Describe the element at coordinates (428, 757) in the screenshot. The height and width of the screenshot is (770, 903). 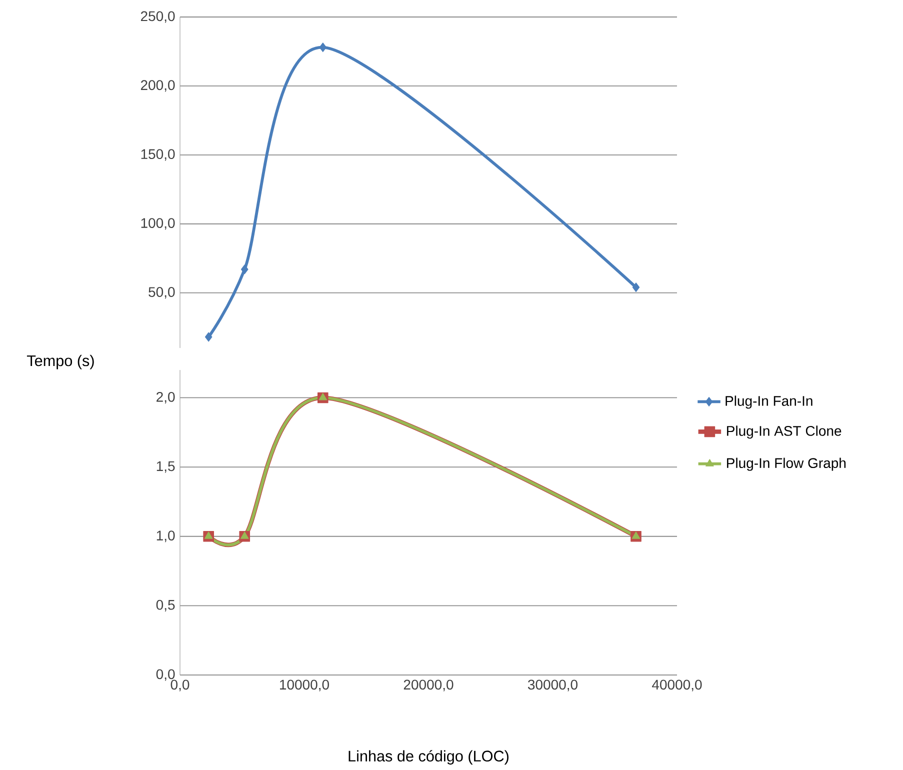
I see `x-axis-title: Linhas de código (LOC)` at that location.